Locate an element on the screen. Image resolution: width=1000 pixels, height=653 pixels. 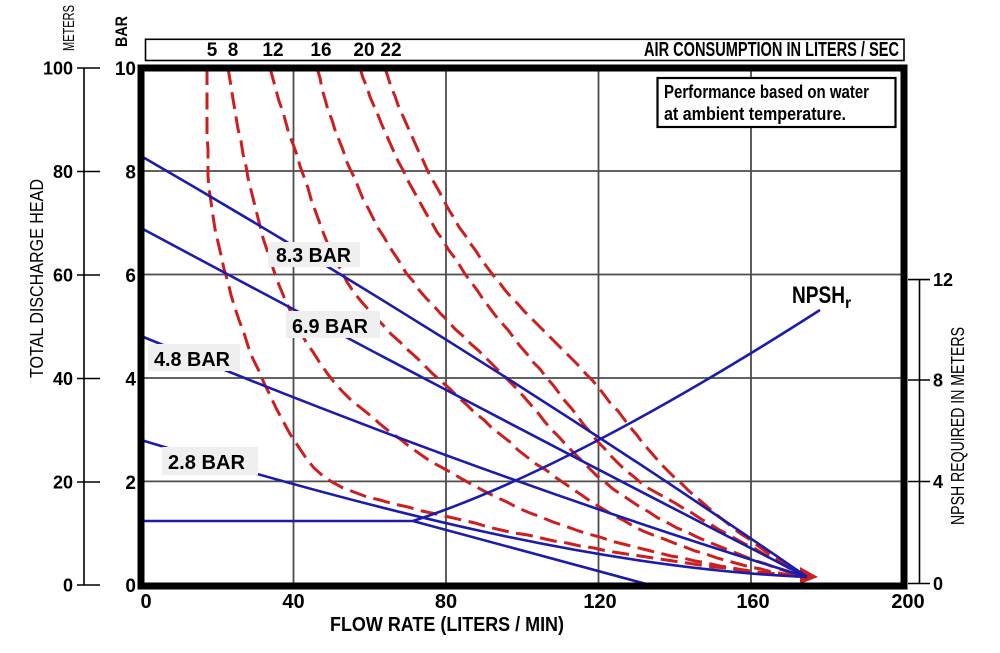
svg-text: TOTAL DISCHARGE HEAD is located at coordinates (37, 278).